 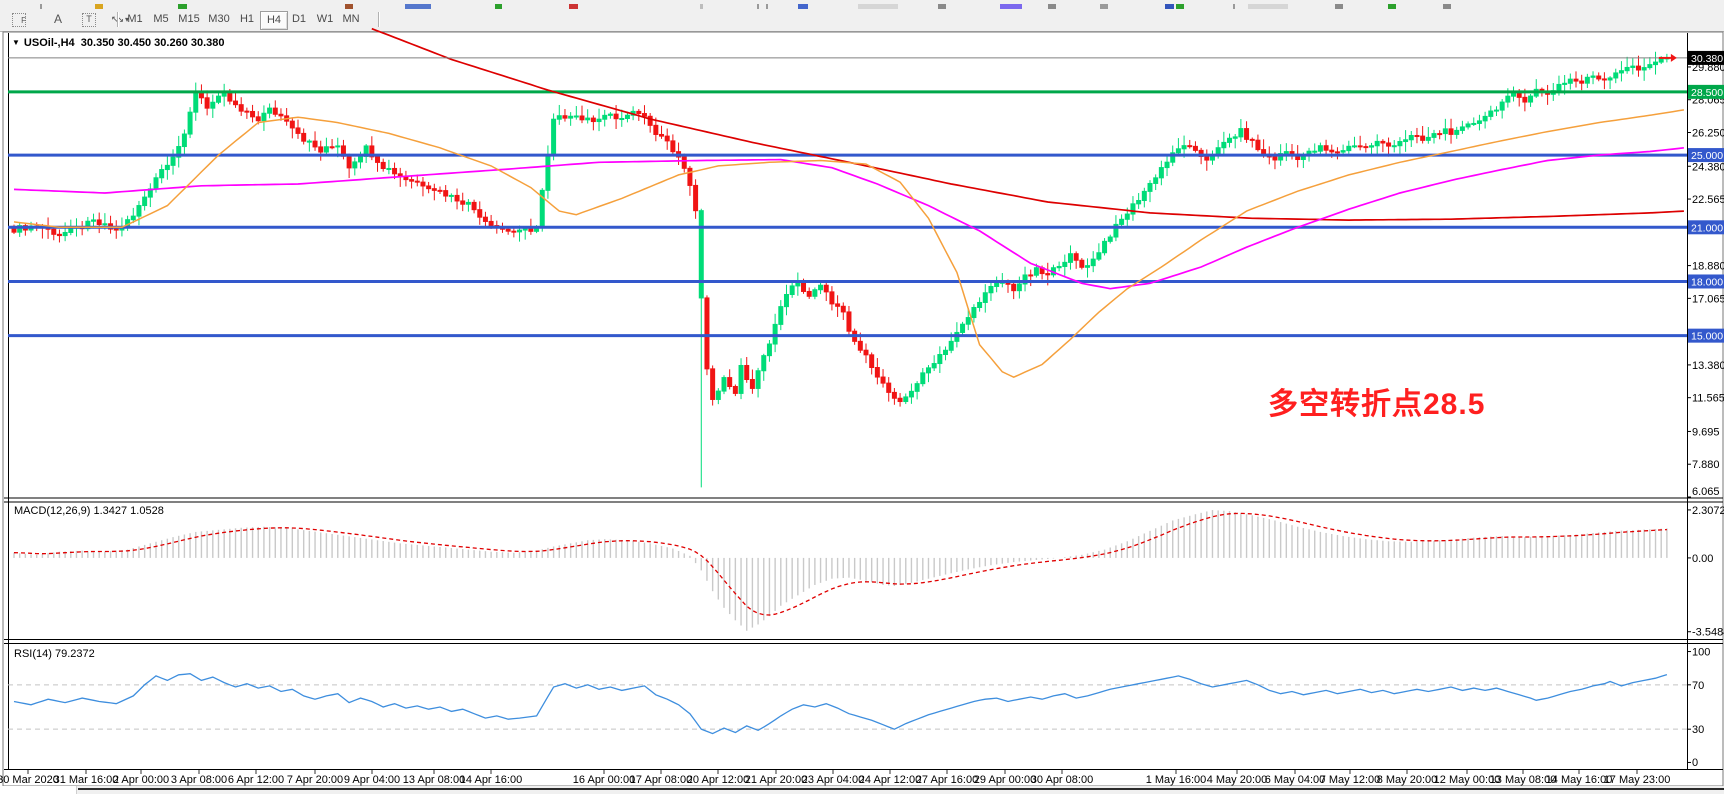 What do you see at coordinates (379, 19) in the screenshot?
I see `toolbar-separator` at bounding box center [379, 19].